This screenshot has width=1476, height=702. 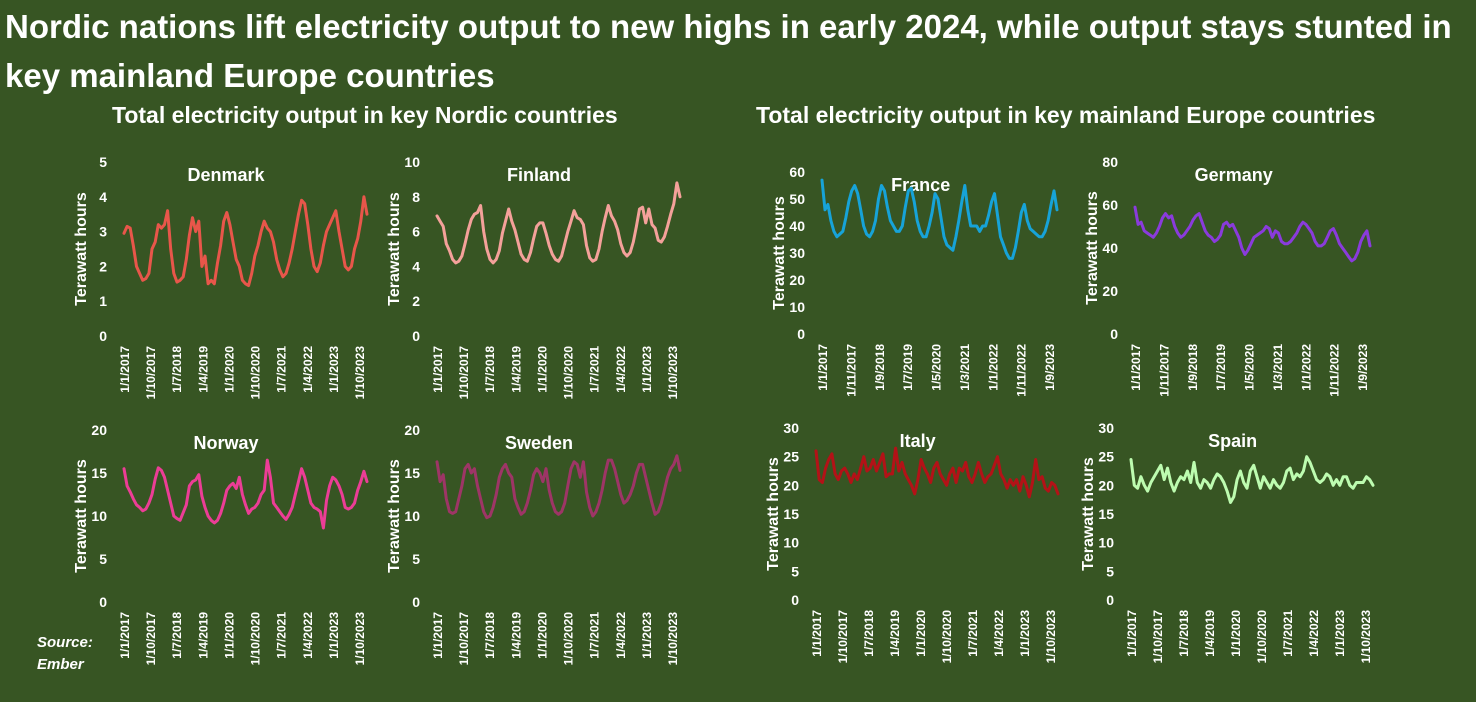 I want to click on norway-x-tick-5: 1/10/2020, so click(x=256, y=639).